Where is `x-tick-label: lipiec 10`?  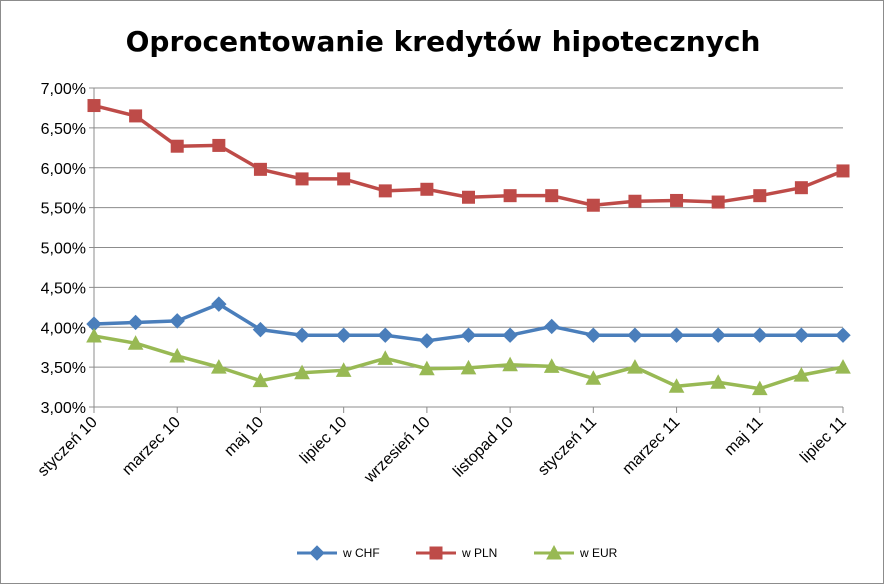
x-tick-label: lipiec 10 is located at coordinates (324, 441).